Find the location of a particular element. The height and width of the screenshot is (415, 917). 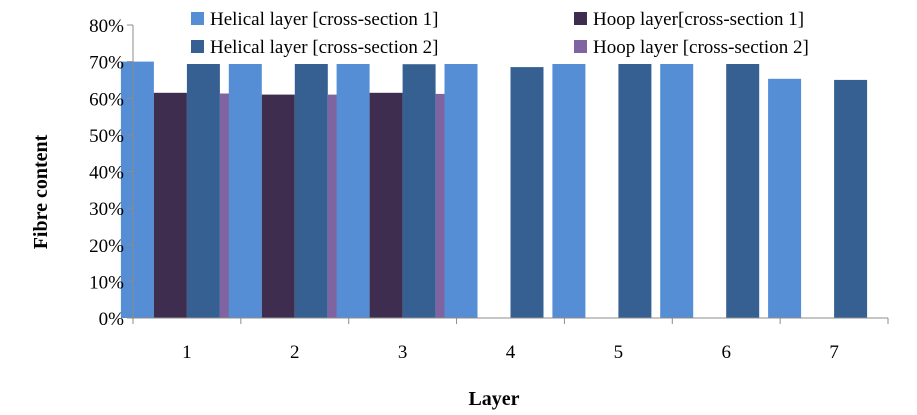

y-tick-labels: 0% 10% 20% 30% 40% 50% 60% 70% 80% is located at coordinates (106, 173).